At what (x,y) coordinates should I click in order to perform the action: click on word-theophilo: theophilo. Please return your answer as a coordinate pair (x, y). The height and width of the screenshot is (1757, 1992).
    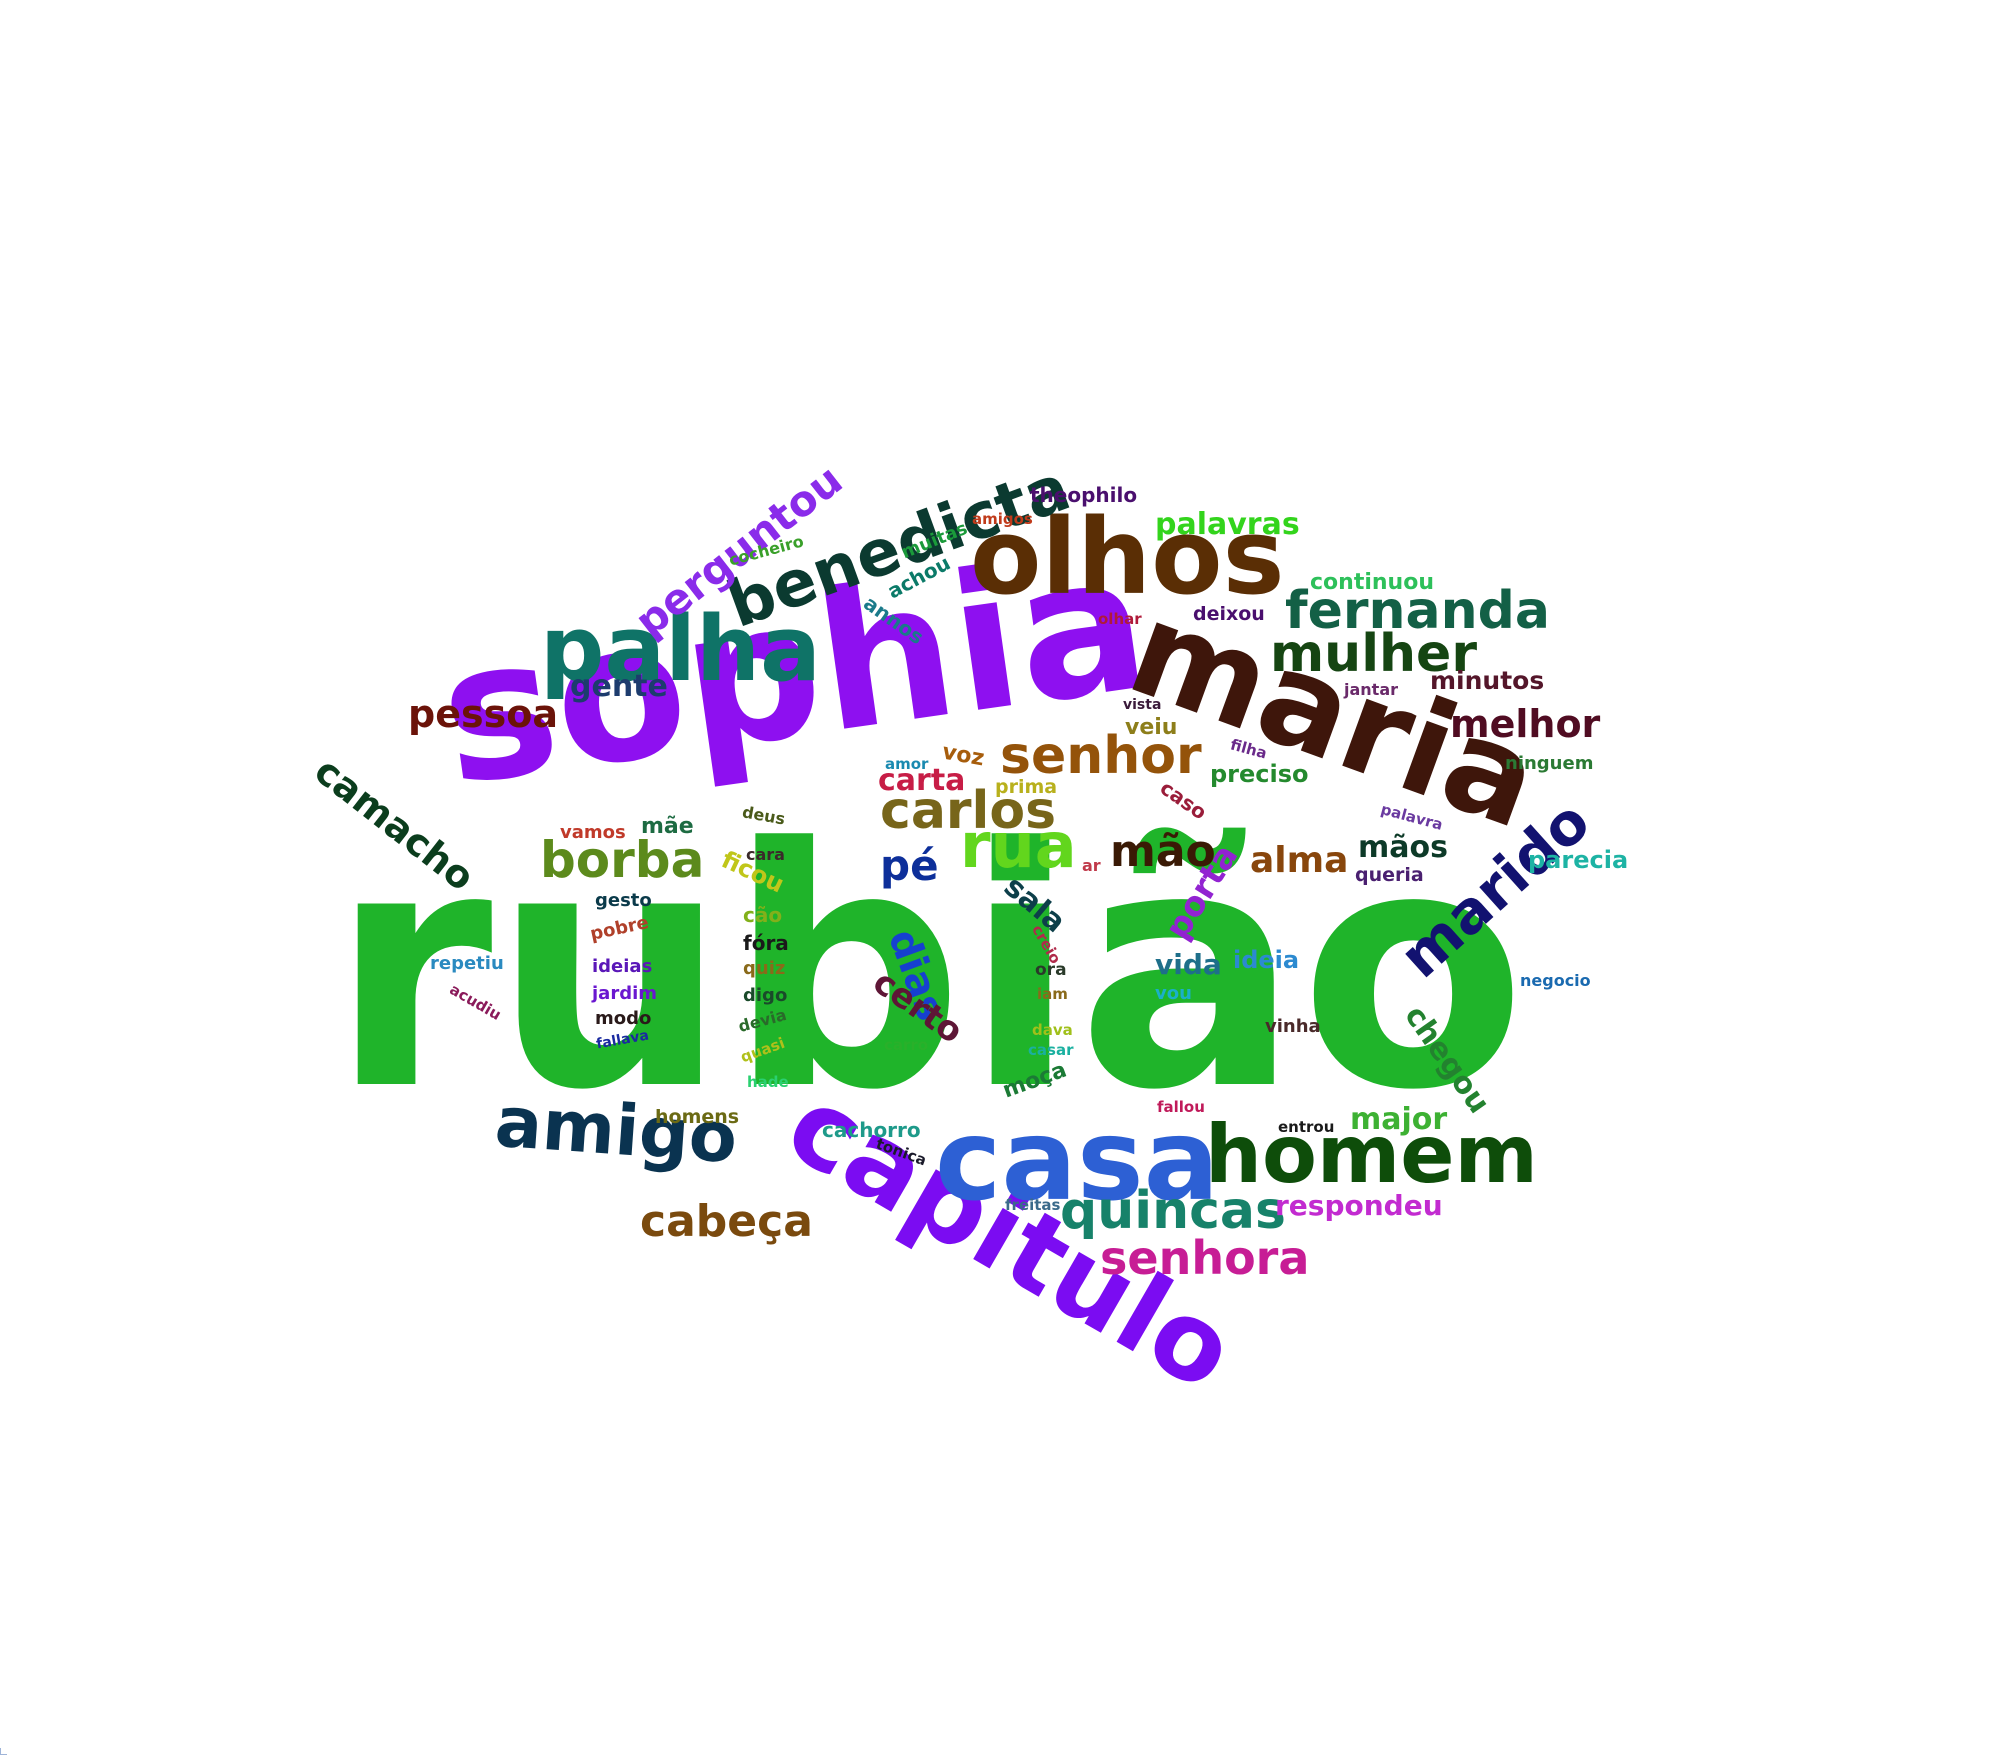
    Looking at the image, I should click on (1084, 495).